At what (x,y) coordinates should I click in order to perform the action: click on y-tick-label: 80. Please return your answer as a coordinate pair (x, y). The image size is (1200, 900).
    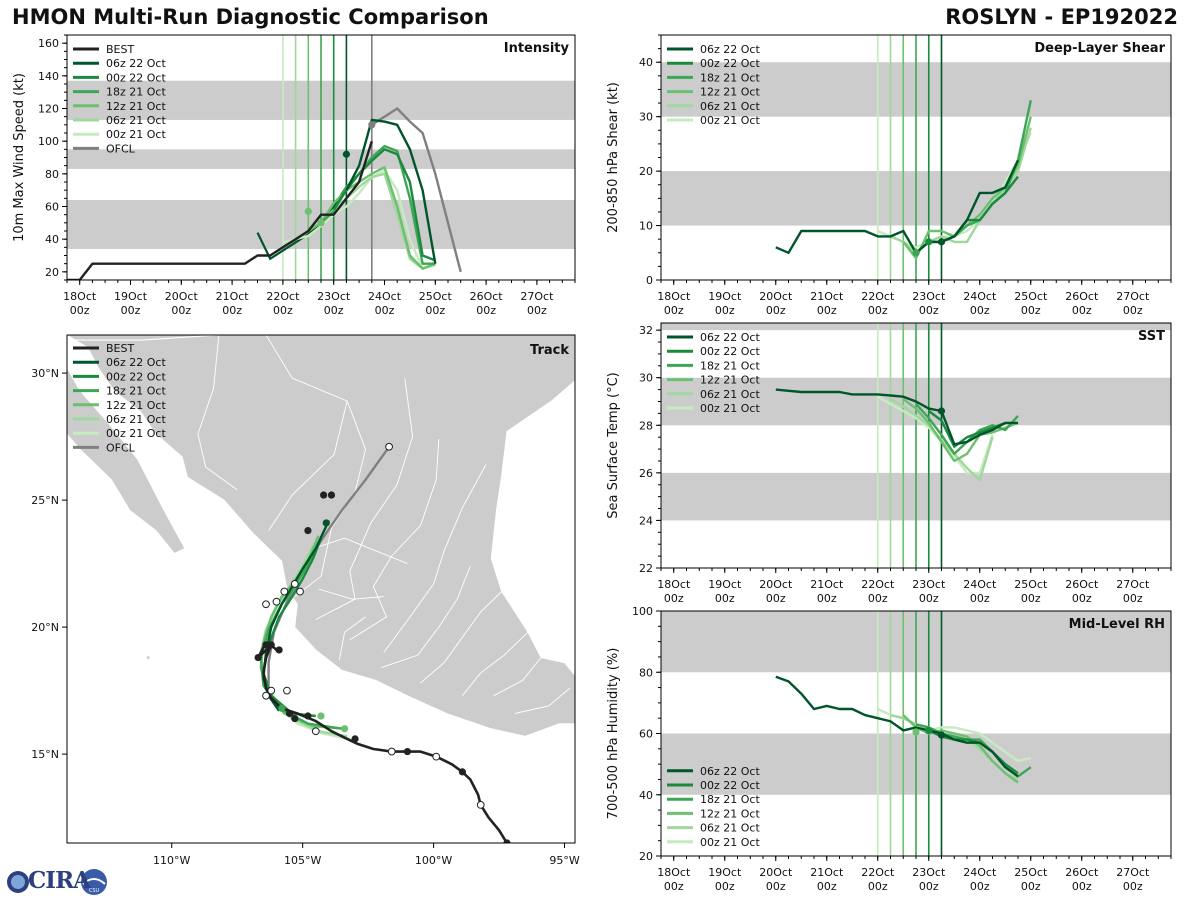
    Looking at the image, I should click on (646, 672).